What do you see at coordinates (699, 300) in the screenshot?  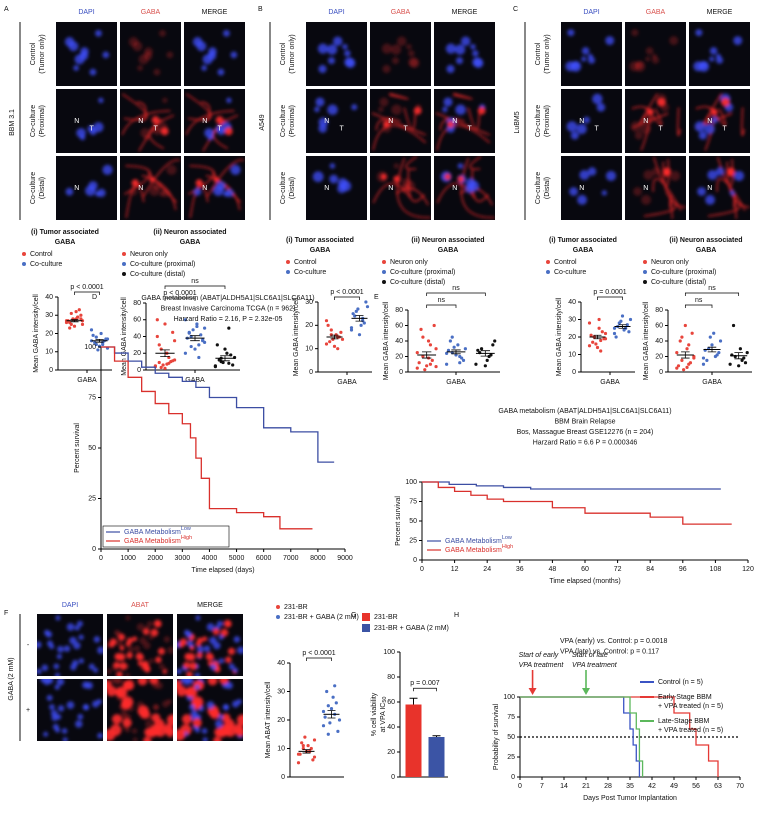 I see `significance-label: ns` at bounding box center [699, 300].